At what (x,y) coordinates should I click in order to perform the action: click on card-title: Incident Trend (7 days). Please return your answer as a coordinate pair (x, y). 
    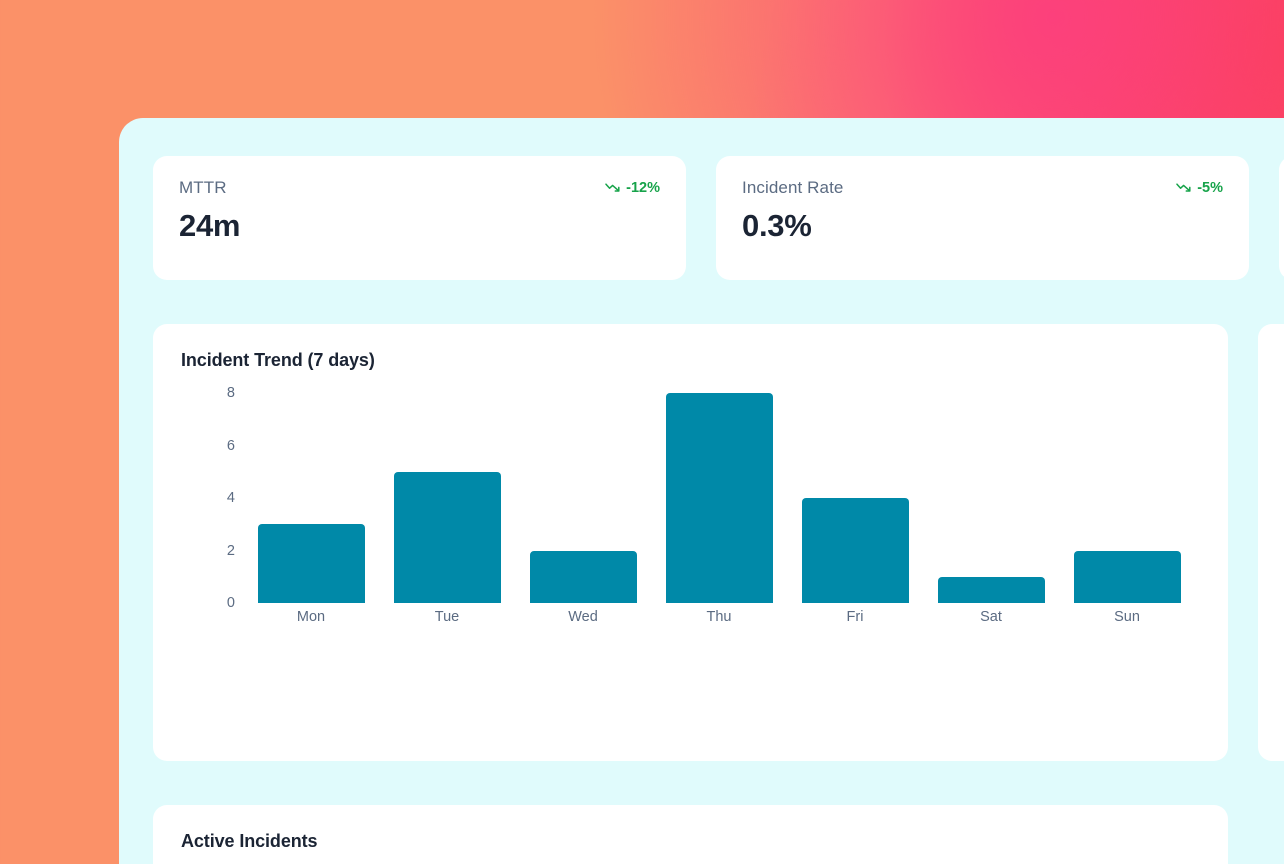
    Looking at the image, I should click on (278, 360).